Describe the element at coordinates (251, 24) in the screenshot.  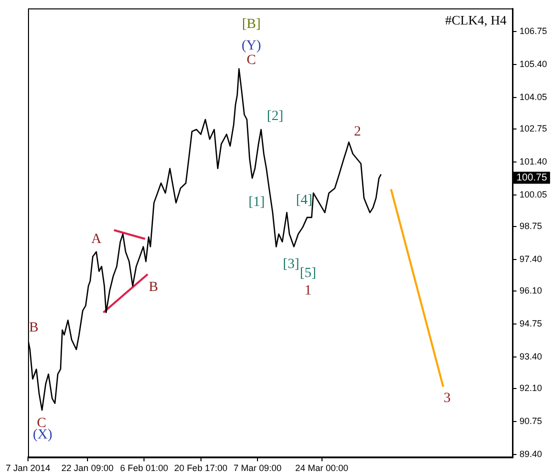
I see `annotation: [B]` at that location.